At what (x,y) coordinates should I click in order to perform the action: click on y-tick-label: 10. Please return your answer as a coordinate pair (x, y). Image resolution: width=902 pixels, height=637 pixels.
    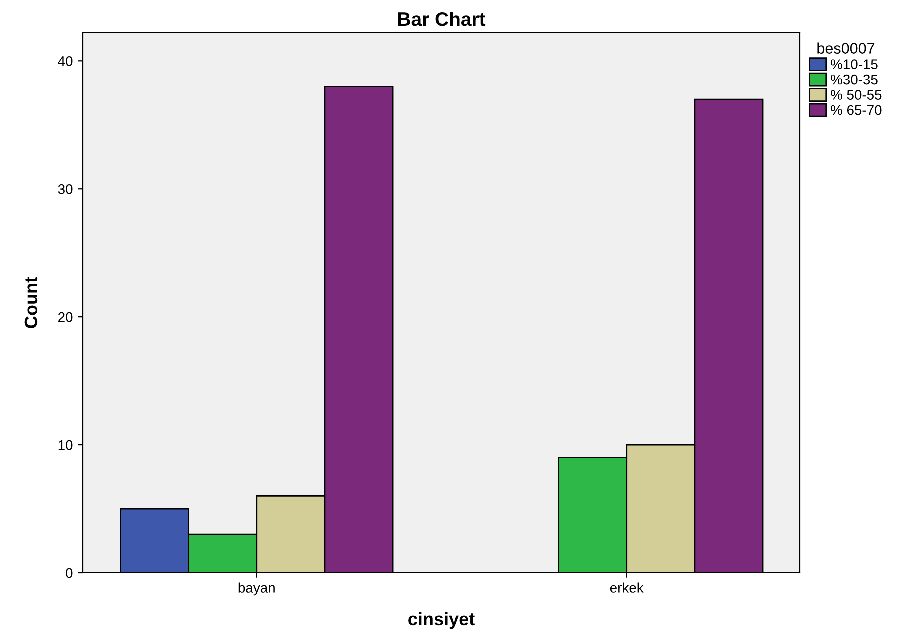
    Looking at the image, I should click on (65, 445).